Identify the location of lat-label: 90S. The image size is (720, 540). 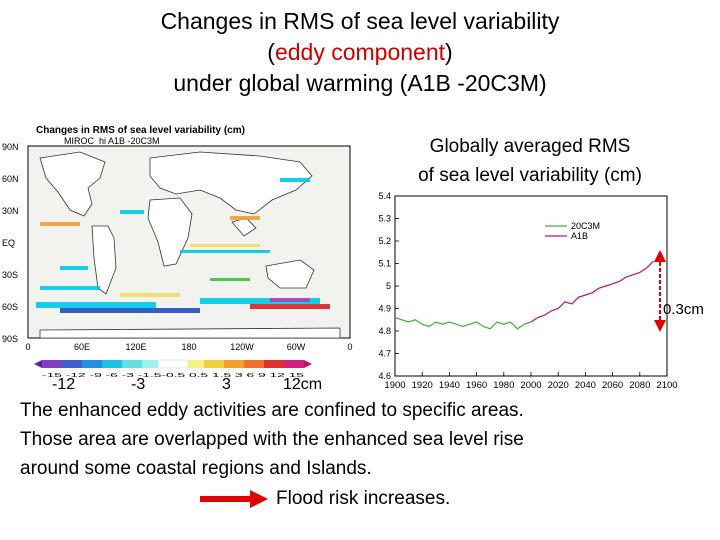
(10, 339).